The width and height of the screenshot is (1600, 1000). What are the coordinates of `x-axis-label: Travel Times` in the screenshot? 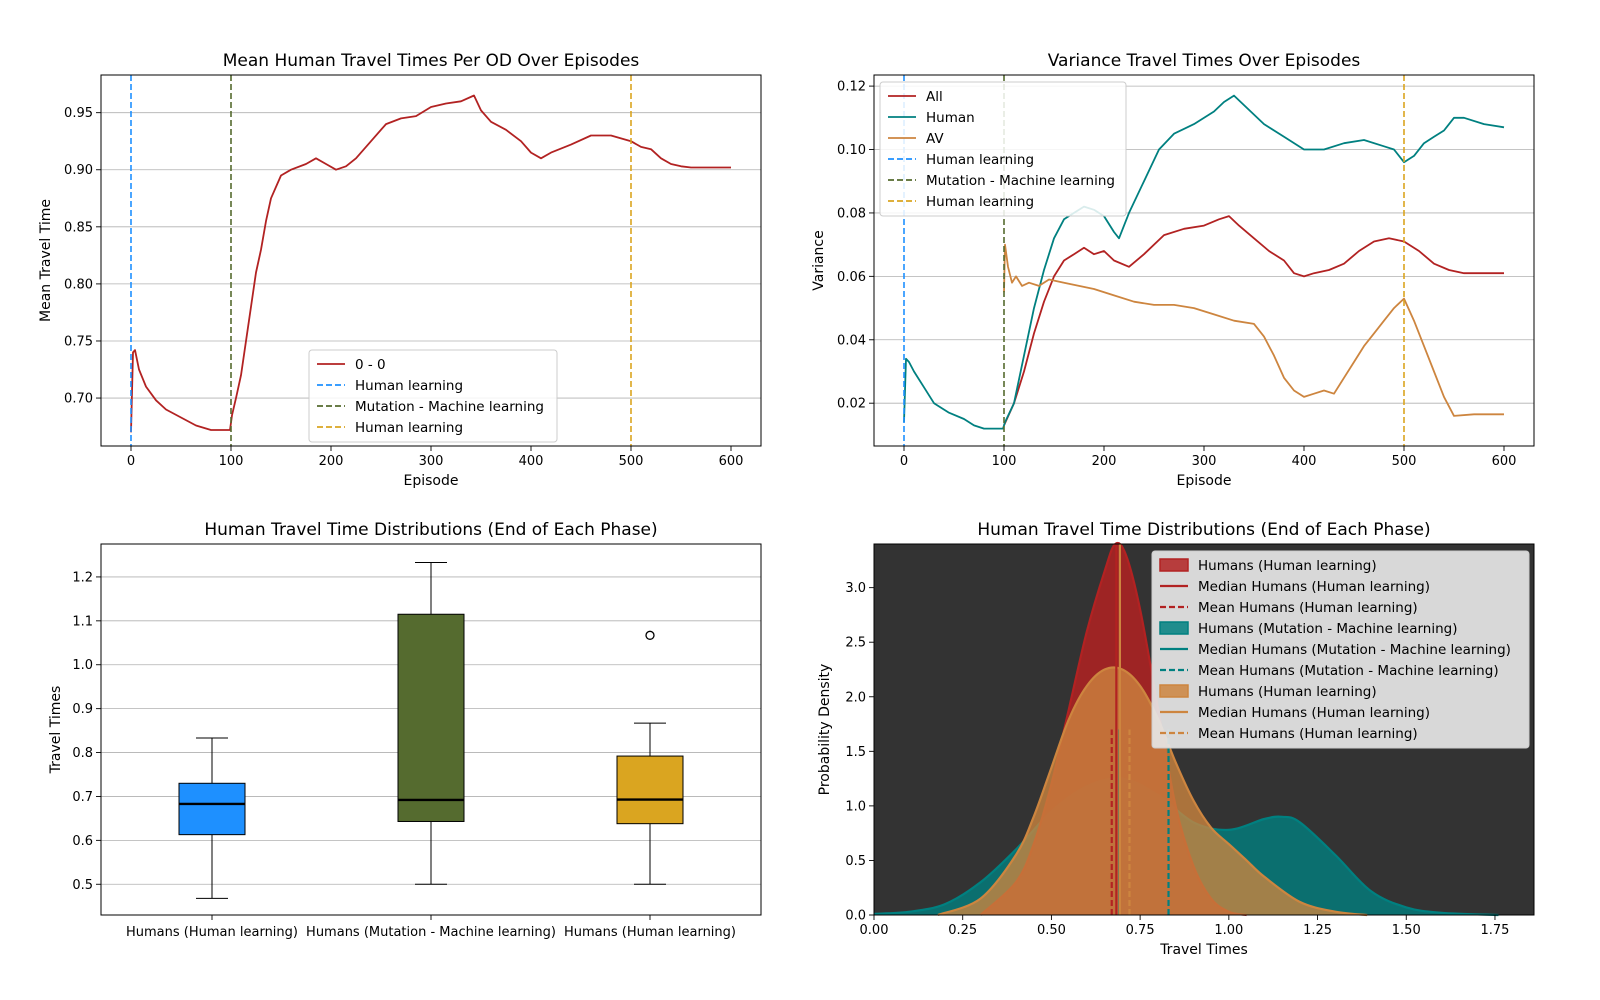 It's located at (1203, 950).